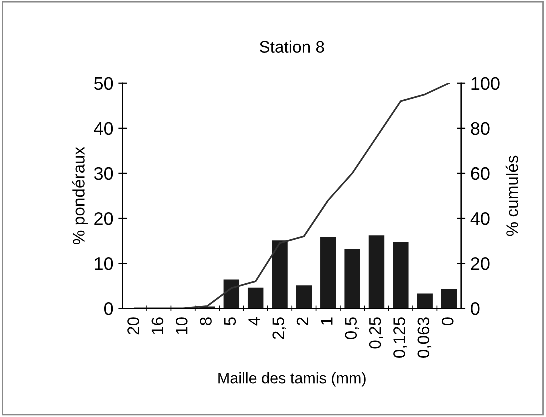  I want to click on x-tick-label: 0,25, so click(376, 333).